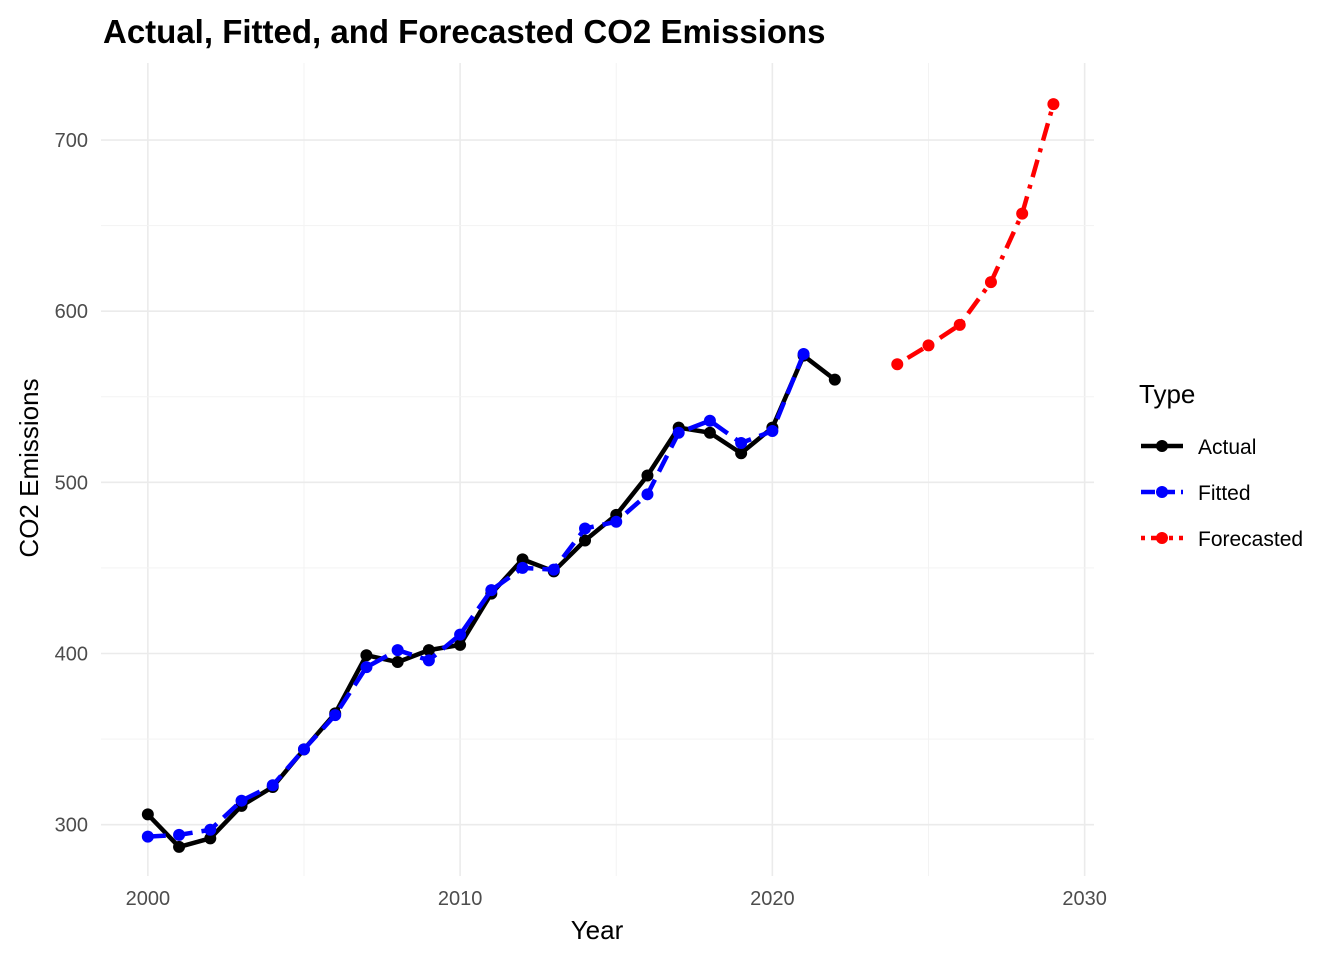 This screenshot has height=960, width=1344. What do you see at coordinates (1162, 492) in the screenshot?
I see `fitted-legend-key-point` at bounding box center [1162, 492].